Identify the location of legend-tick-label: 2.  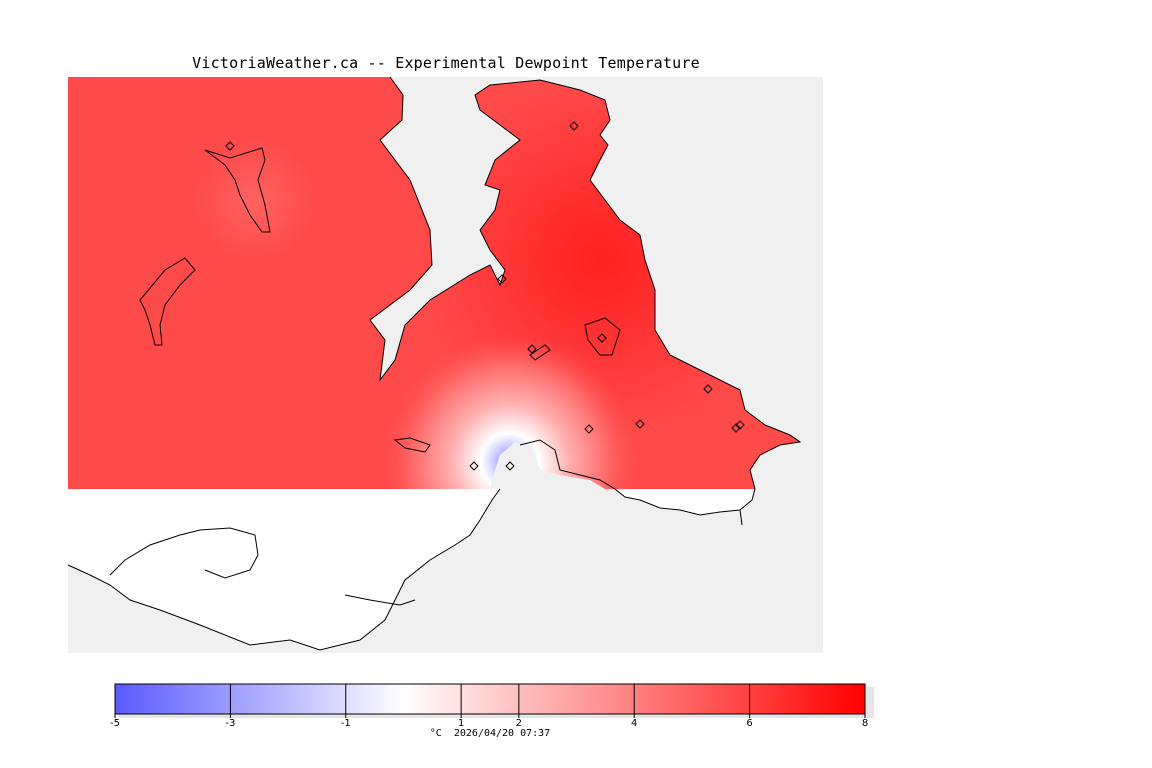
(519, 723).